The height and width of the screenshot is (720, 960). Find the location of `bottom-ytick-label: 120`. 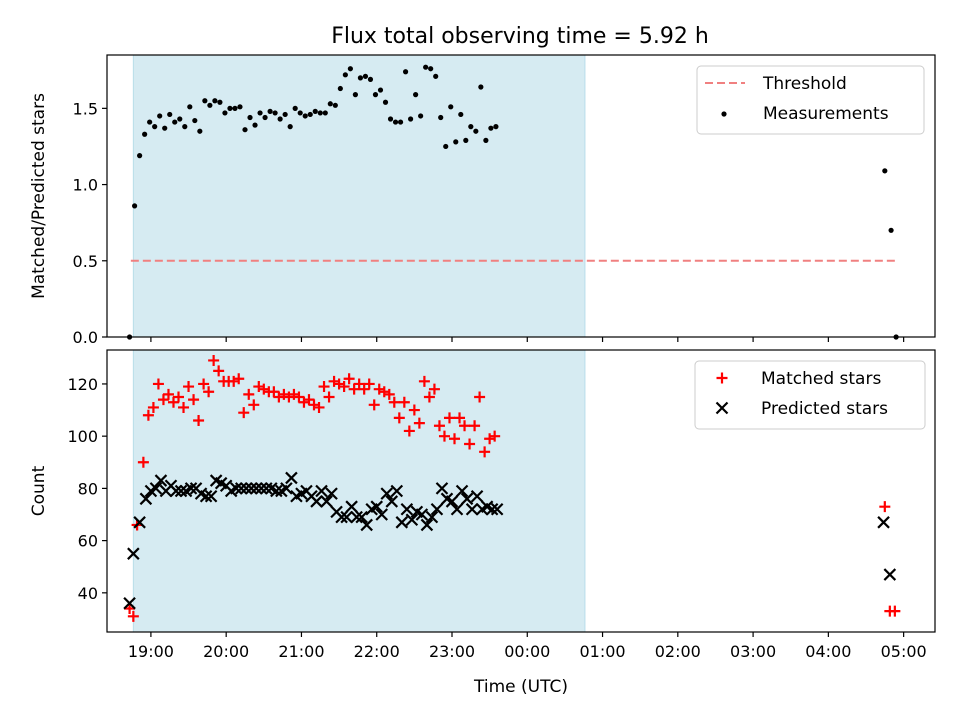

bottom-ytick-label: 120 is located at coordinates (82, 384).